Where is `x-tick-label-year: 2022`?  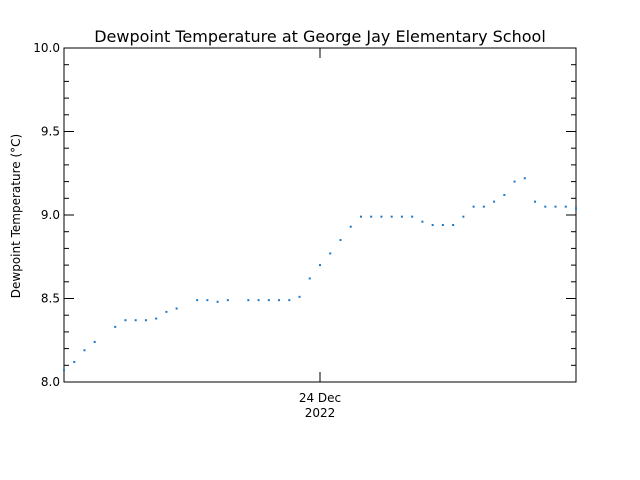 x-tick-label-year: 2022 is located at coordinates (320, 413).